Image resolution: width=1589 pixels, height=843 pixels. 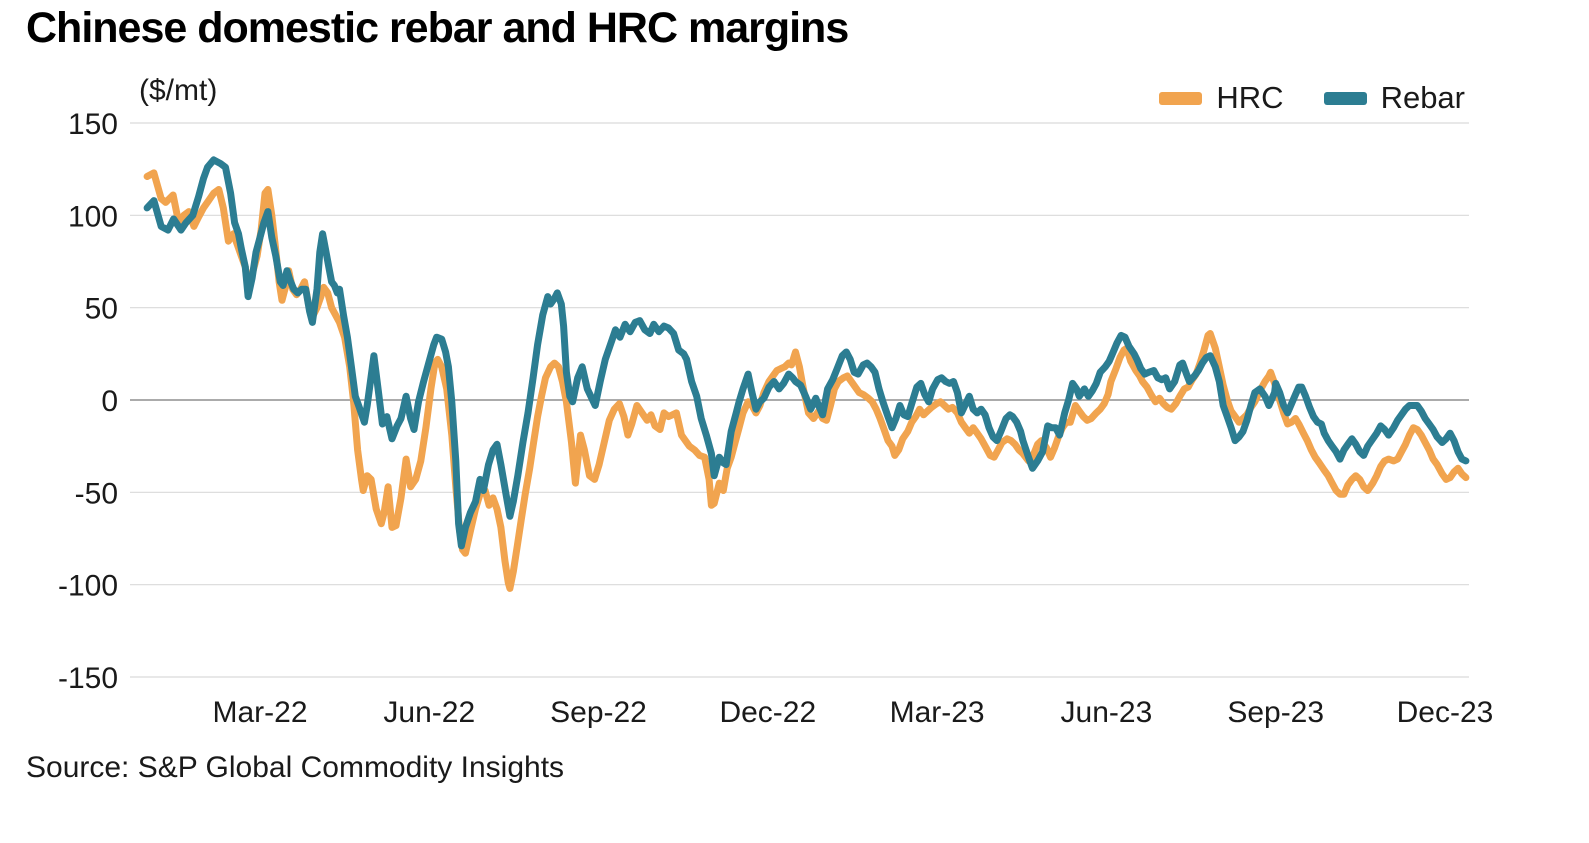 I want to click on y-axis-unit-label: ($/mt), so click(x=178, y=90).